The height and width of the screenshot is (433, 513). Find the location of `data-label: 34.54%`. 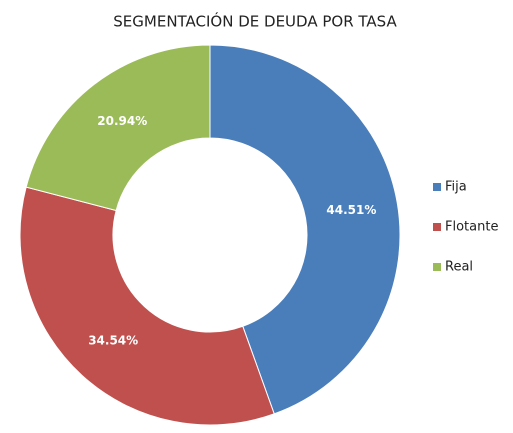

data-label: 34.54% is located at coordinates (113, 340).